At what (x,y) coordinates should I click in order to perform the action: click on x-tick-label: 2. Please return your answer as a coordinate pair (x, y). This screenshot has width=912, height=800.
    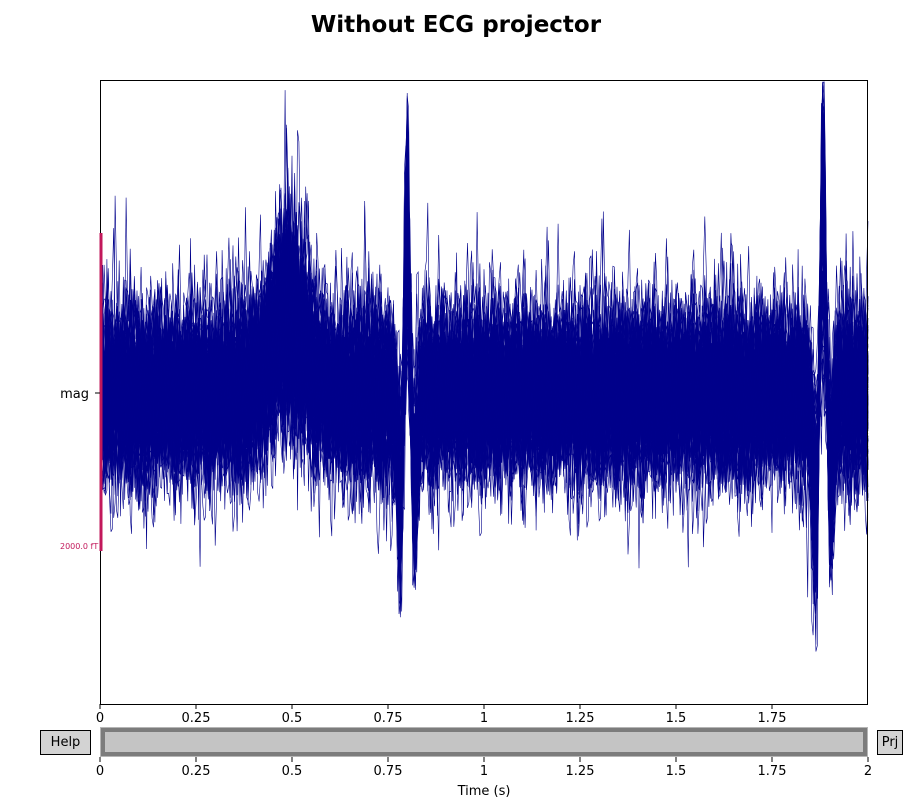
    Looking at the image, I should click on (868, 771).